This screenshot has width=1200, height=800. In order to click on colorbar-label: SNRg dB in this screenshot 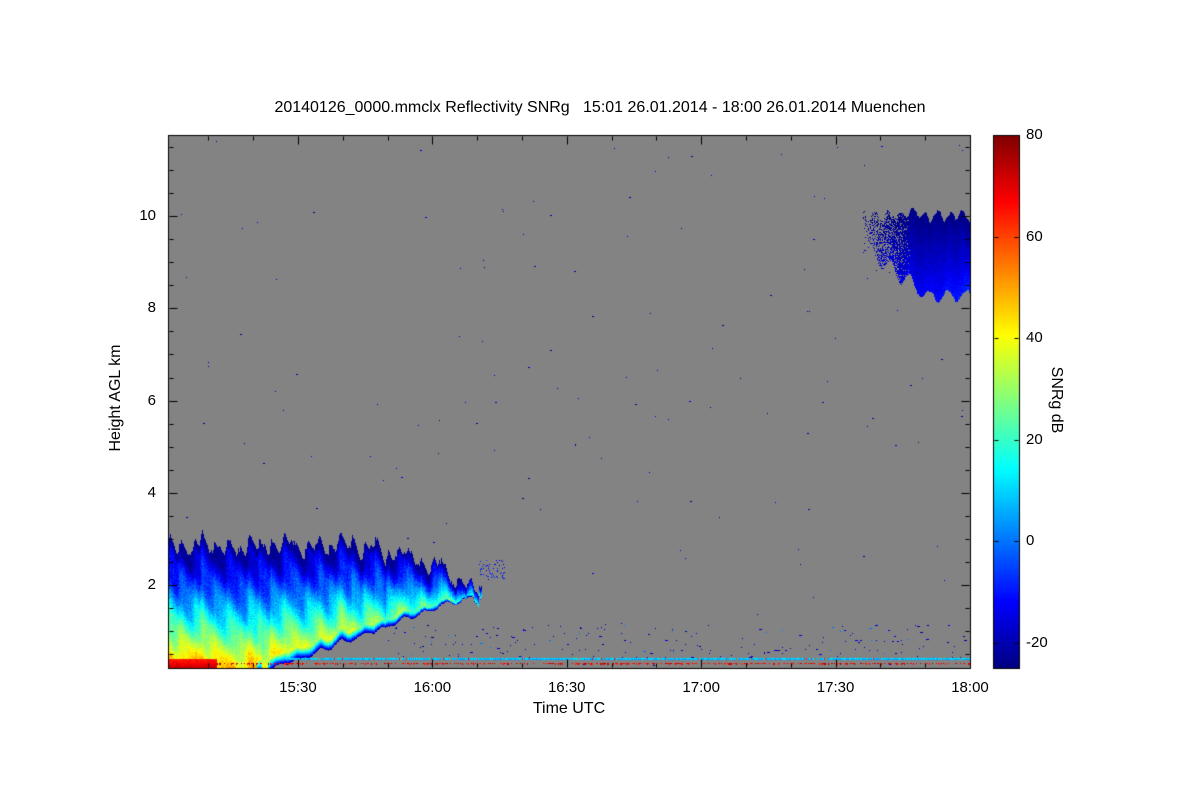, I will do `click(1056, 400)`.